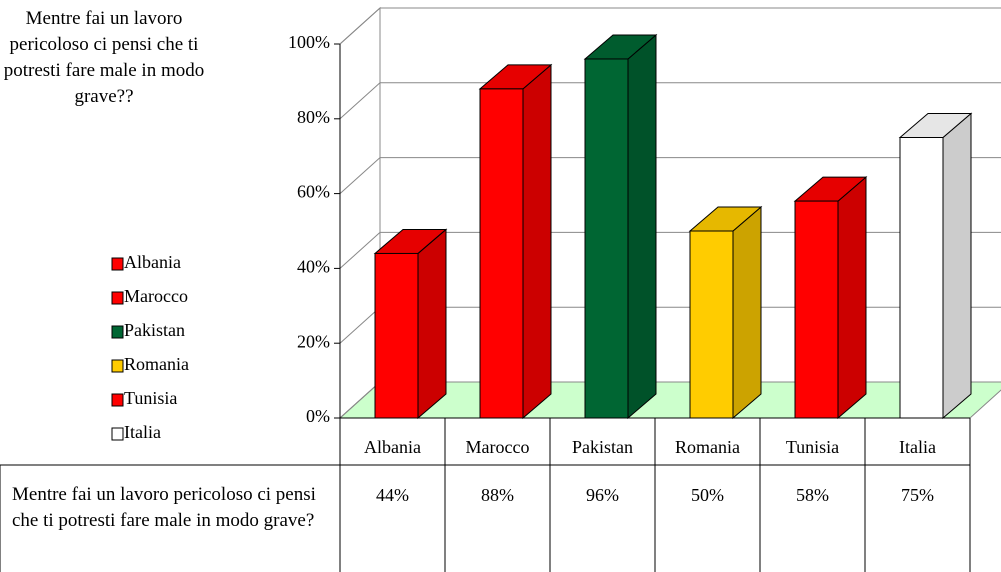 This screenshot has width=1001, height=572. Describe the element at coordinates (156, 364) in the screenshot. I see `legend-label: Romania` at that location.